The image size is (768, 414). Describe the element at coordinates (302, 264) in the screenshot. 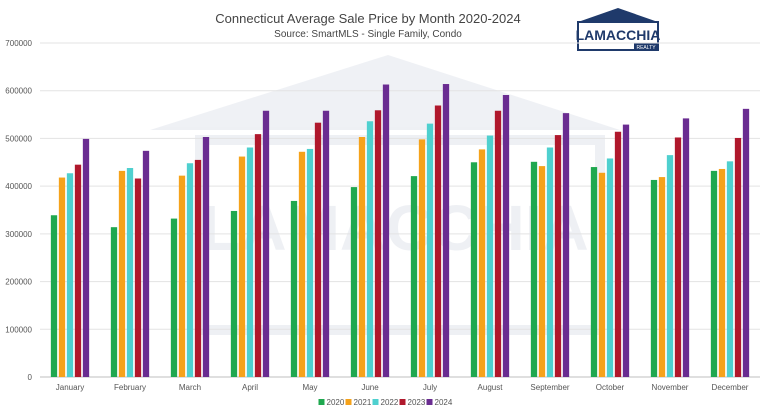

I see `bar-2021-may` at that location.